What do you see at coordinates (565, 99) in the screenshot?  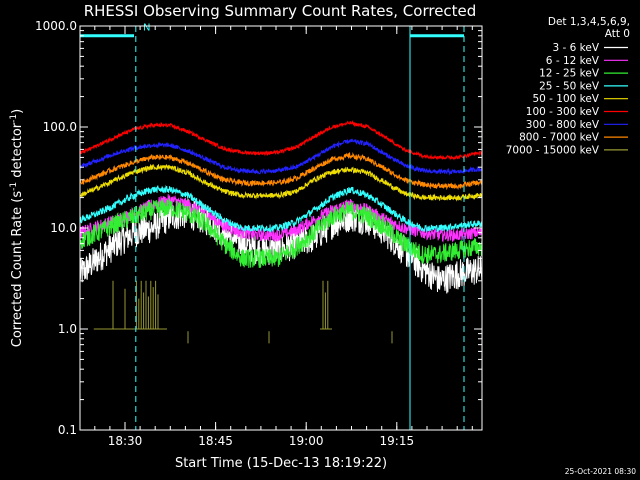 I see `legend-label: 50 - 100 keV` at bounding box center [565, 99].